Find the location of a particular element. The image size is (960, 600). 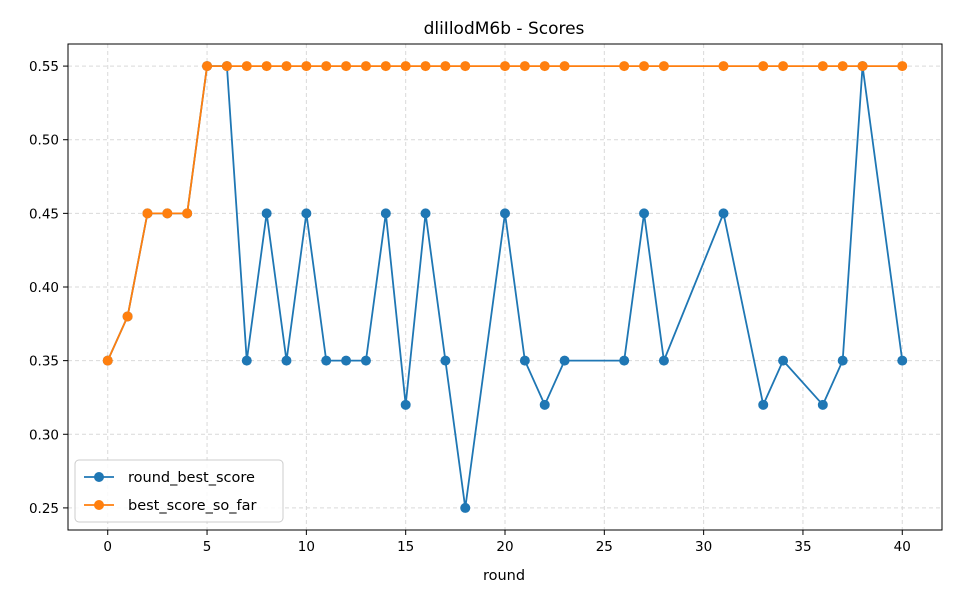

x-tick-label: 40 is located at coordinates (902, 547).